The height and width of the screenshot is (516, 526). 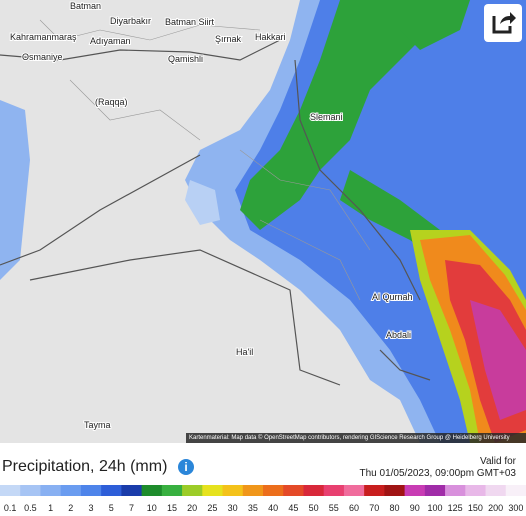 I want to click on scale-label: 300, so click(x=515, y=508).